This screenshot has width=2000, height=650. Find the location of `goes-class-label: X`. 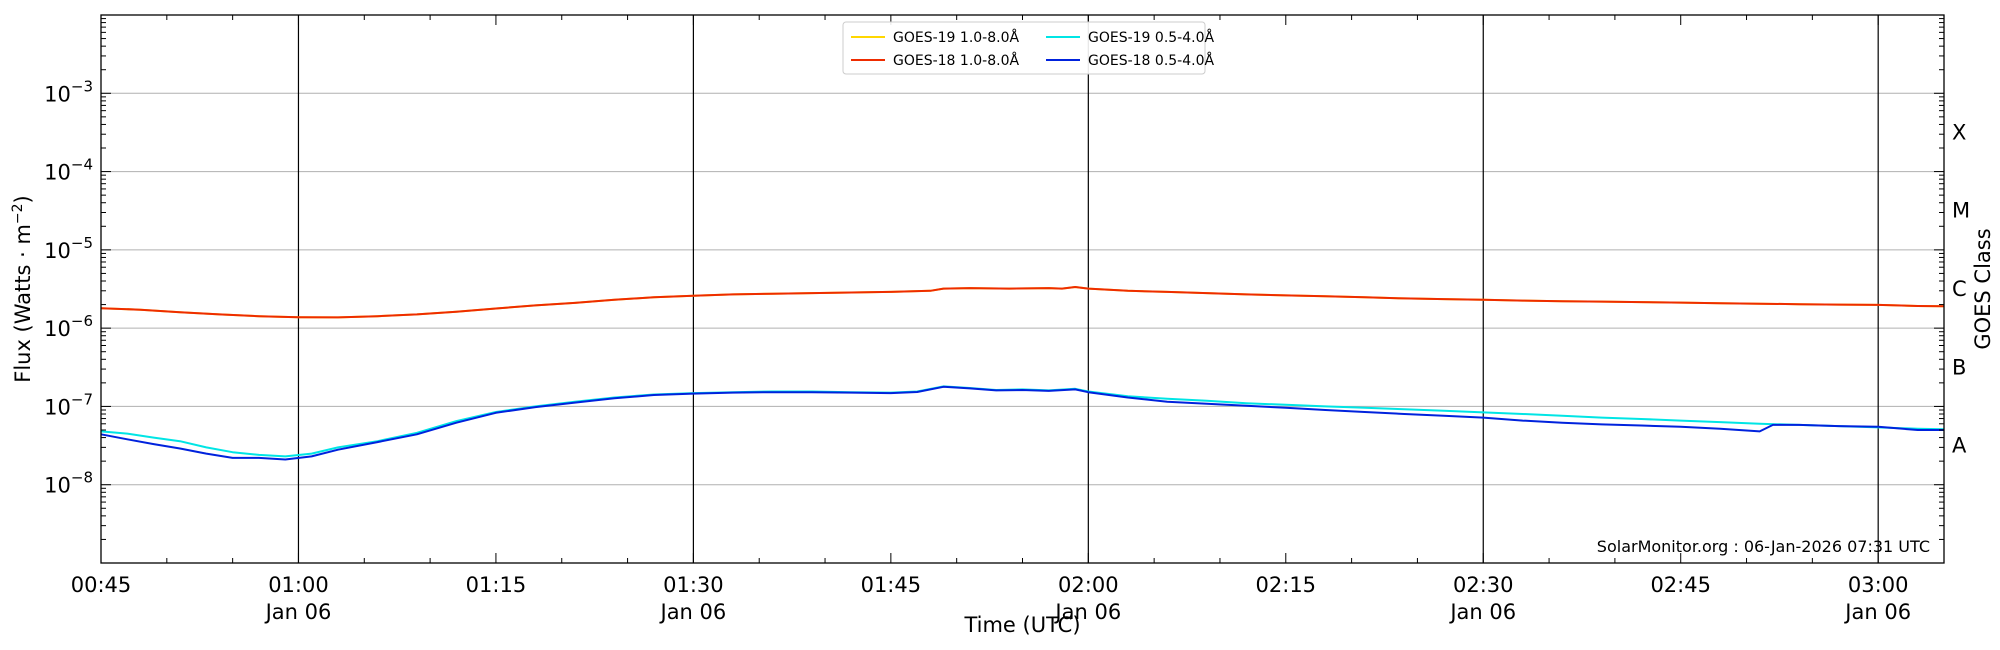

goes-class-label: X is located at coordinates (1959, 132).